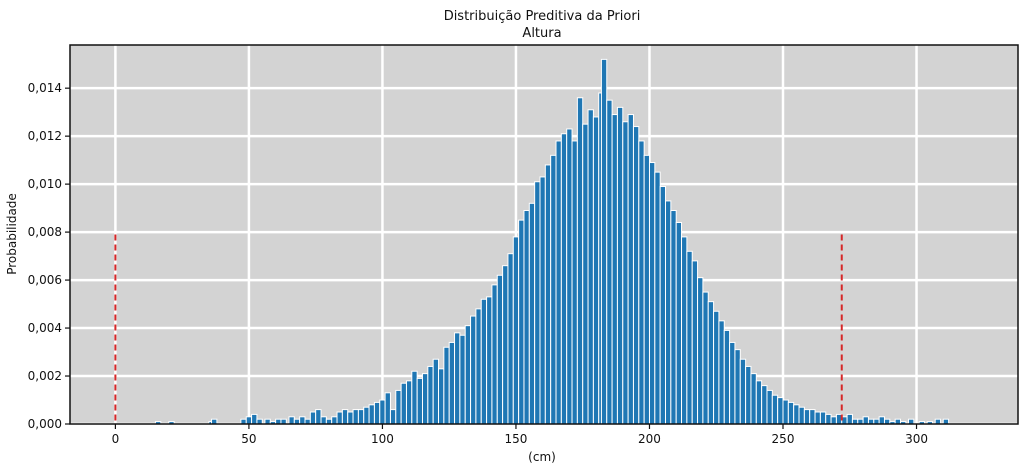 This screenshot has width=1024, height=471. What do you see at coordinates (45, 136) in the screenshot?
I see `y-tick-label: 0,012` at bounding box center [45, 136].